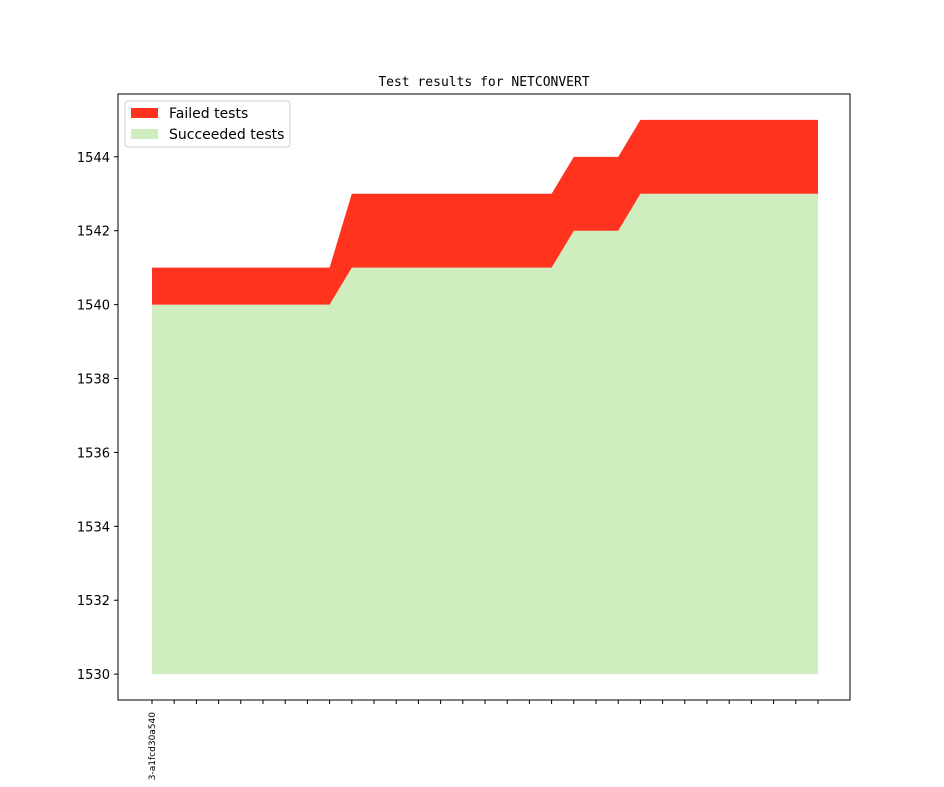  I want to click on y-tick-label: 1544, so click(93, 158).